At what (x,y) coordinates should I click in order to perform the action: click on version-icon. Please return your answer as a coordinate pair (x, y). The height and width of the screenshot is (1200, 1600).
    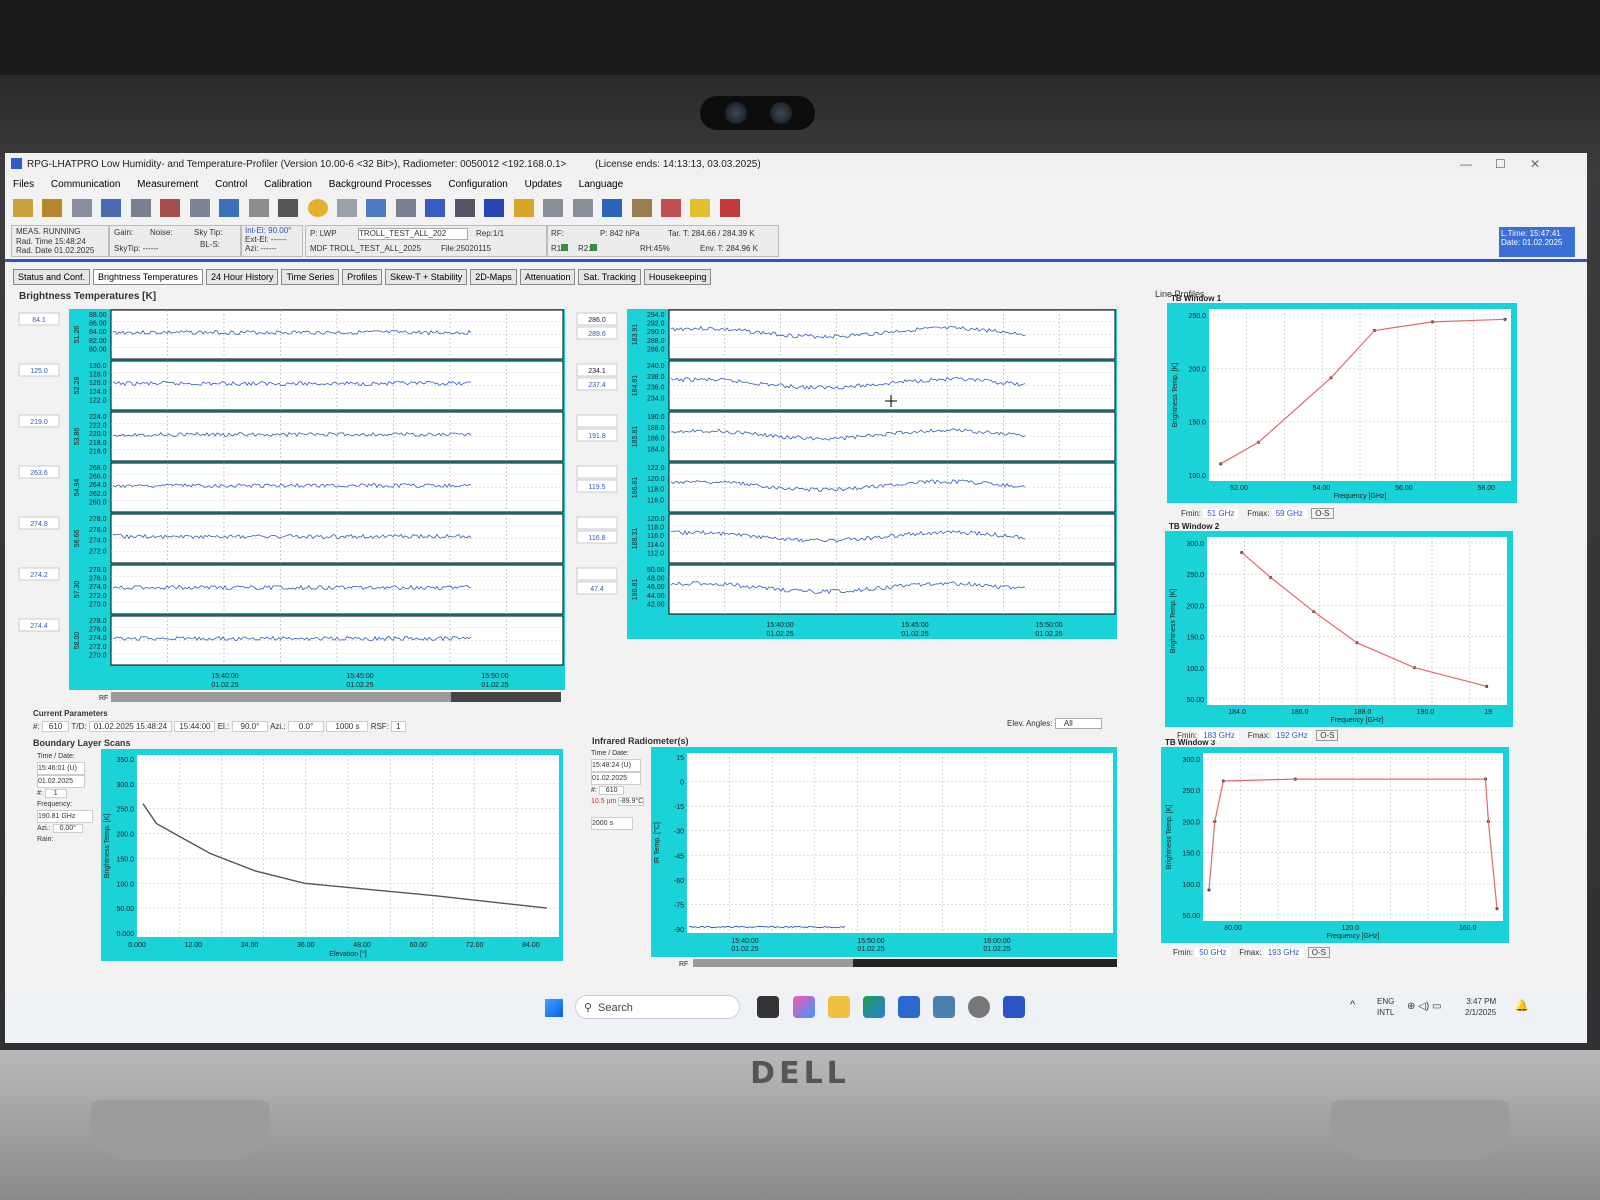
    Looking at the image, I should click on (729, 208).